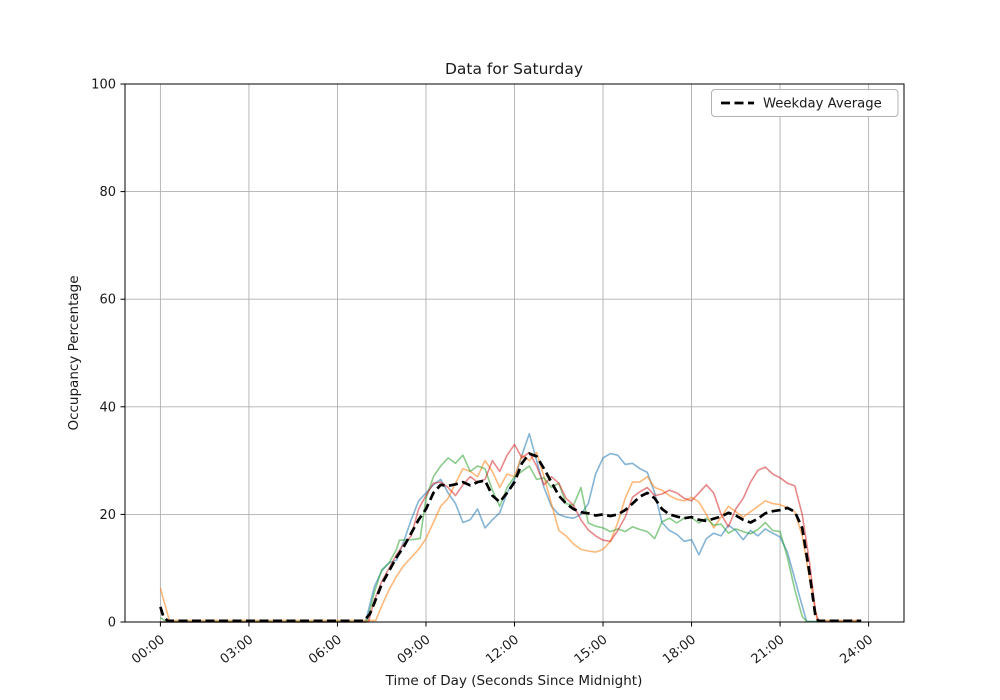  Describe the element at coordinates (107, 407) in the screenshot. I see `y-tick-label: 40` at that location.